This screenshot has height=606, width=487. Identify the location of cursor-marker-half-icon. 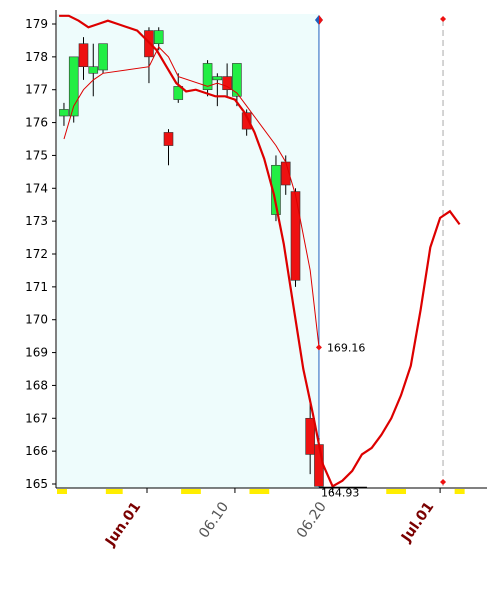
(320, 20).